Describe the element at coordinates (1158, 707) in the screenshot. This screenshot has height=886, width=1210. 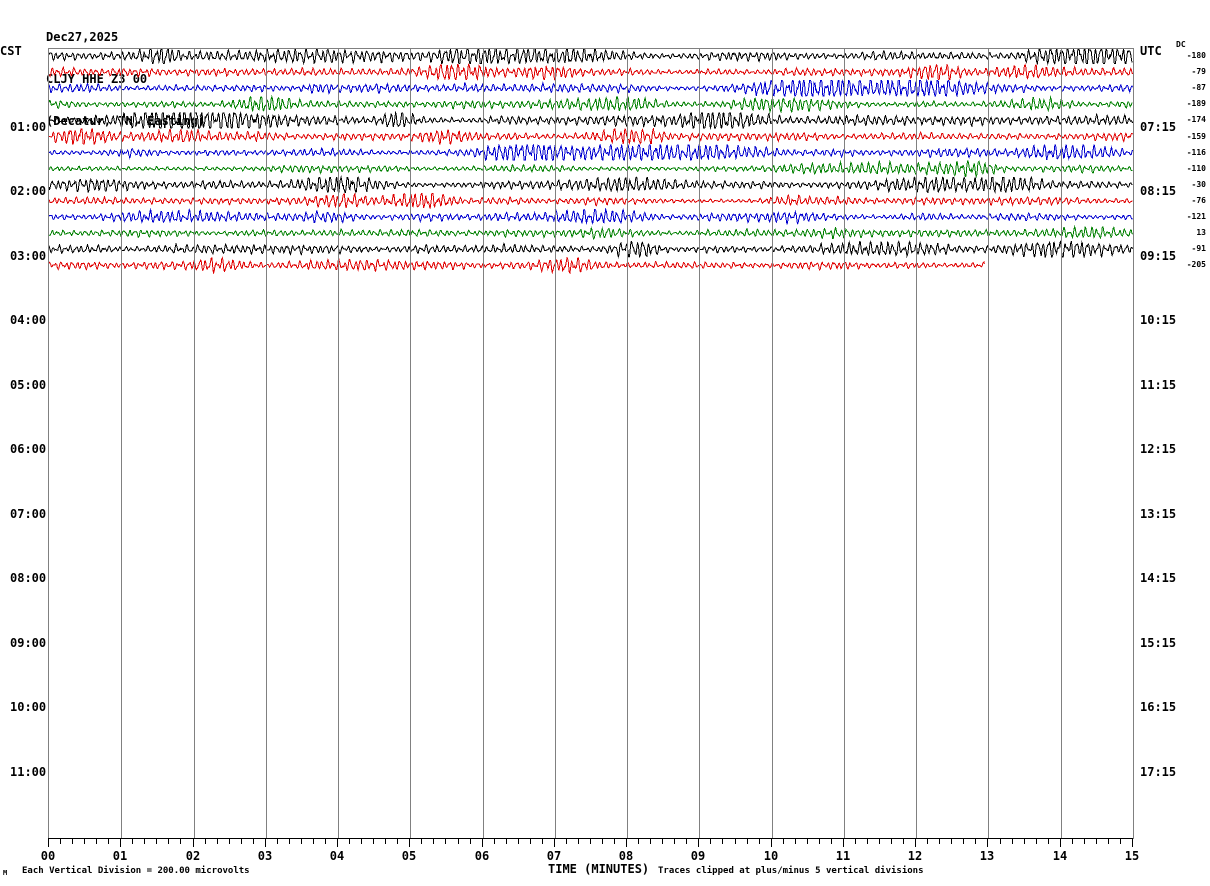
I see `right-time-label-1615: 16:15` at that location.